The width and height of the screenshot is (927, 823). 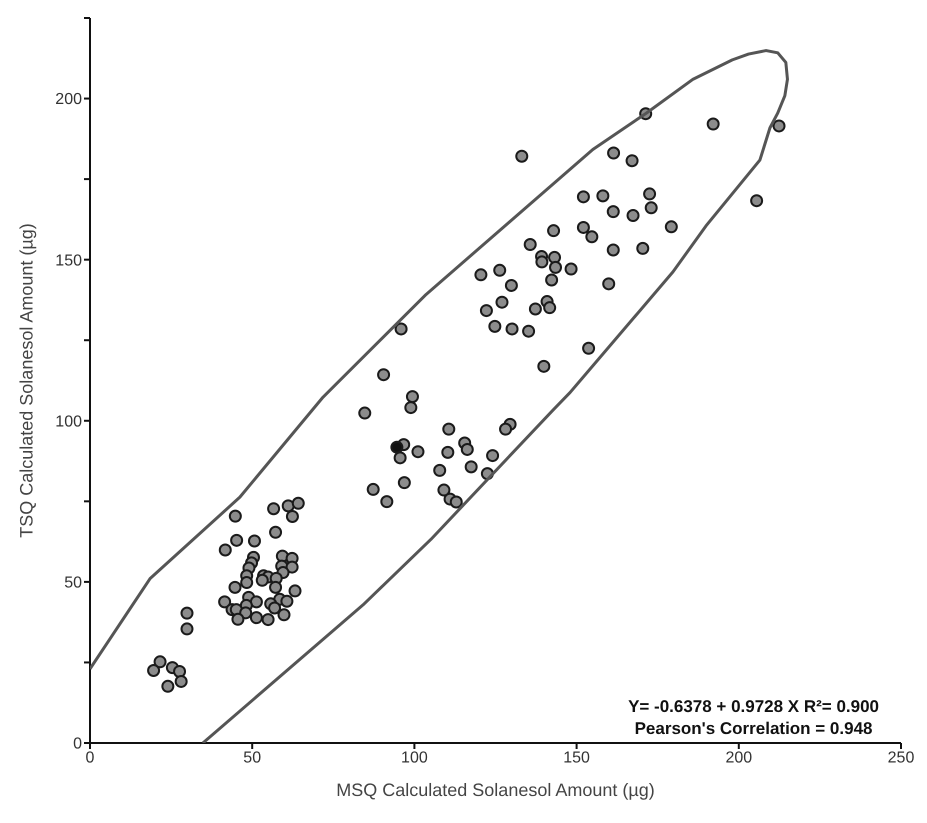 I want to click on y-tick-label: 200, so click(x=68, y=99).